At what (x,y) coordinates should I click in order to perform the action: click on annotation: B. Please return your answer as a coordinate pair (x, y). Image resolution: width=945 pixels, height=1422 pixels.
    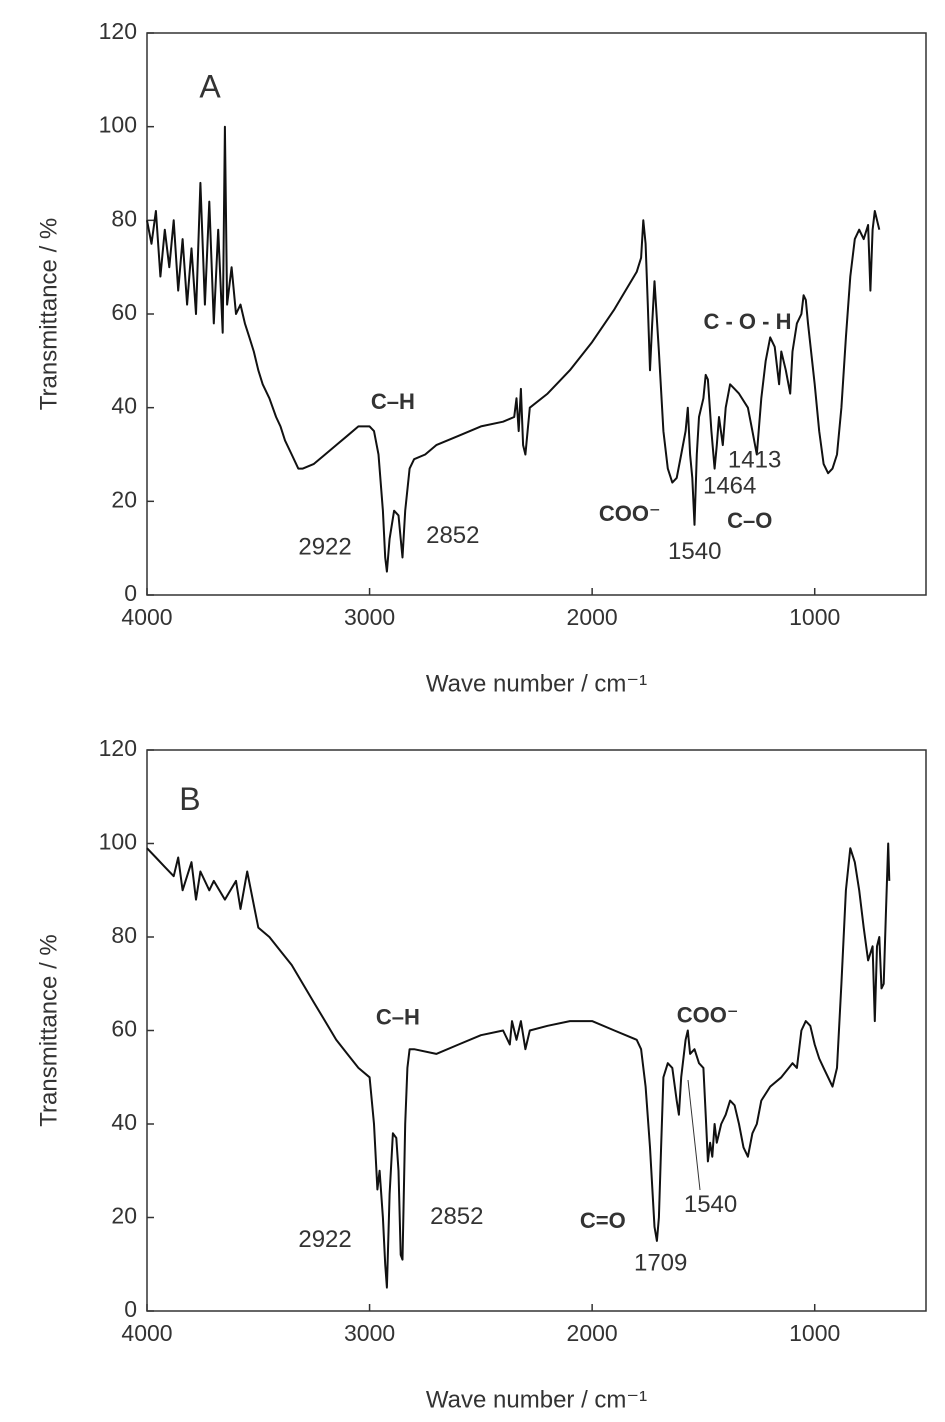
    Looking at the image, I should click on (189, 799).